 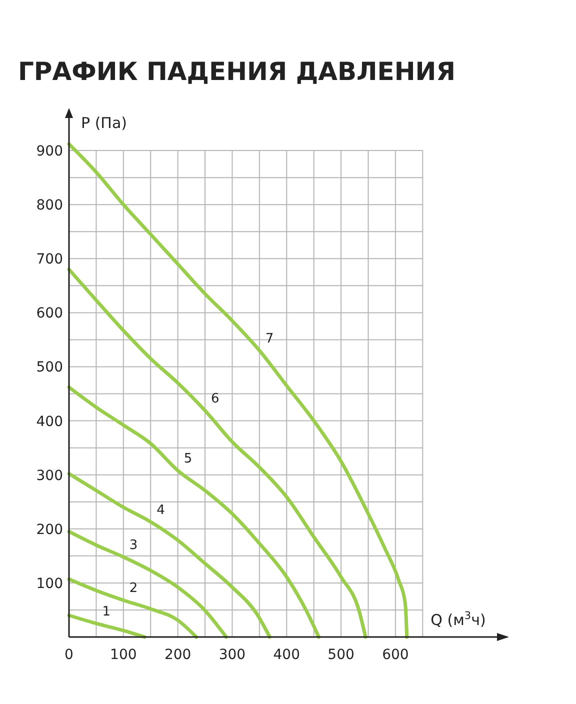 I want to click on x-tick-label: 600, so click(x=395, y=655).